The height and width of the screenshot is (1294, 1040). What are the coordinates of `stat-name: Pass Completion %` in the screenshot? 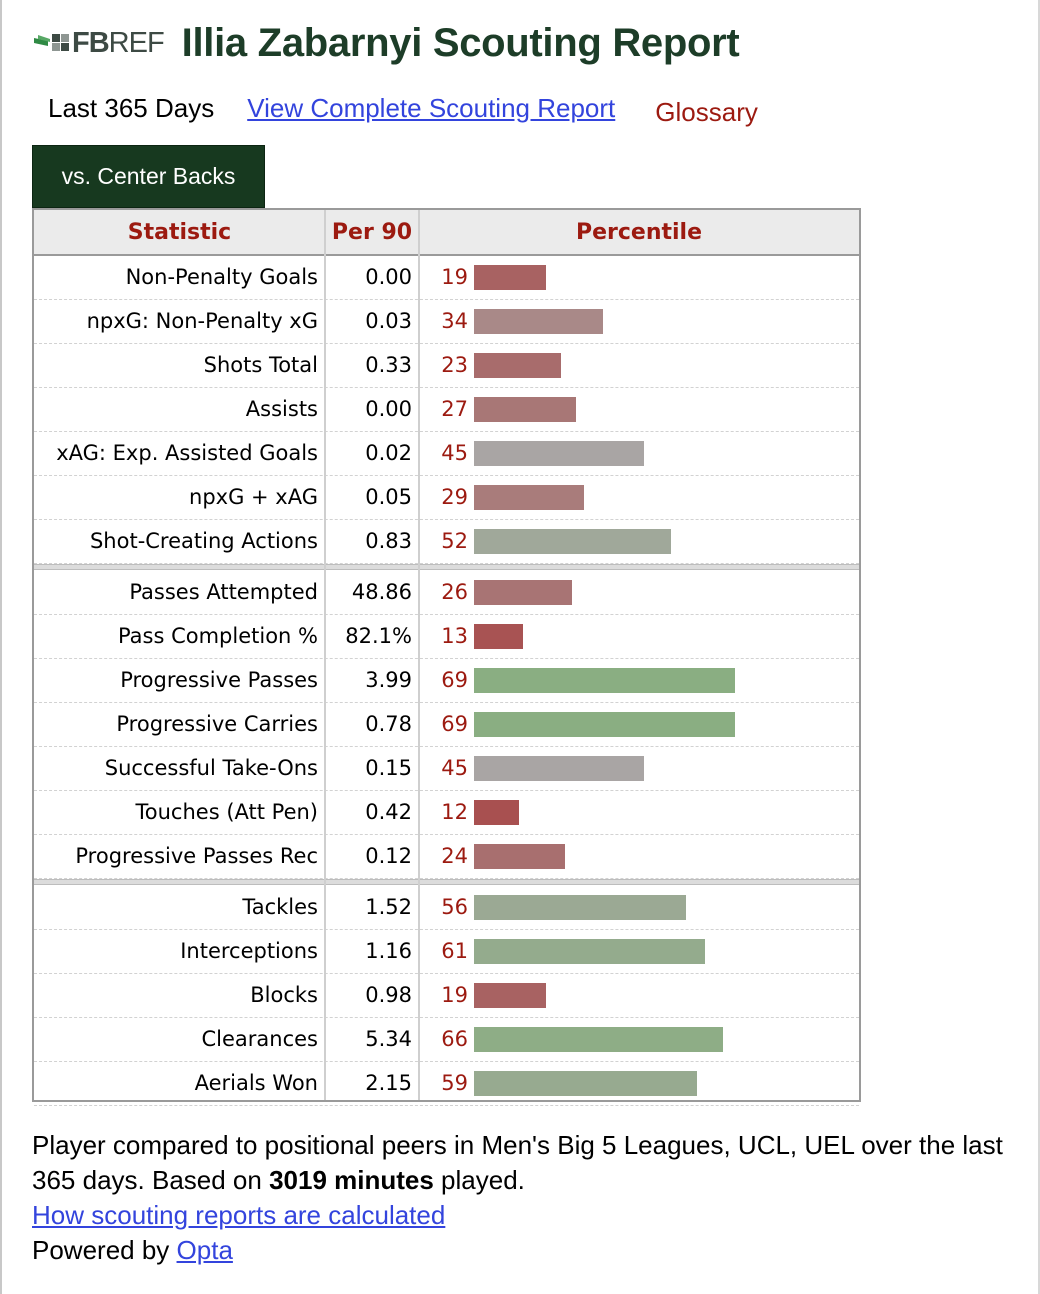 It's located at (217, 636).